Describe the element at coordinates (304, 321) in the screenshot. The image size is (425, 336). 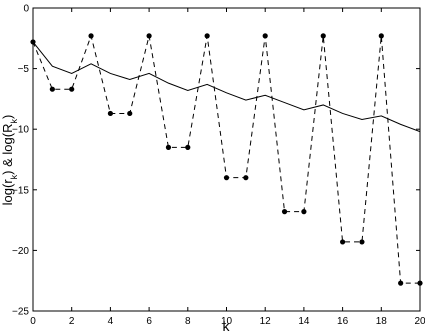
I see `x-tick-label: 14` at that location.